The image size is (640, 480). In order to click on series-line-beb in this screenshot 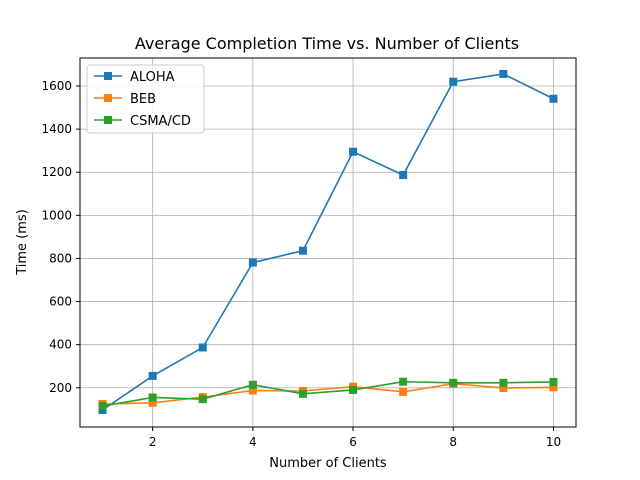, I will do `click(328, 393)`.